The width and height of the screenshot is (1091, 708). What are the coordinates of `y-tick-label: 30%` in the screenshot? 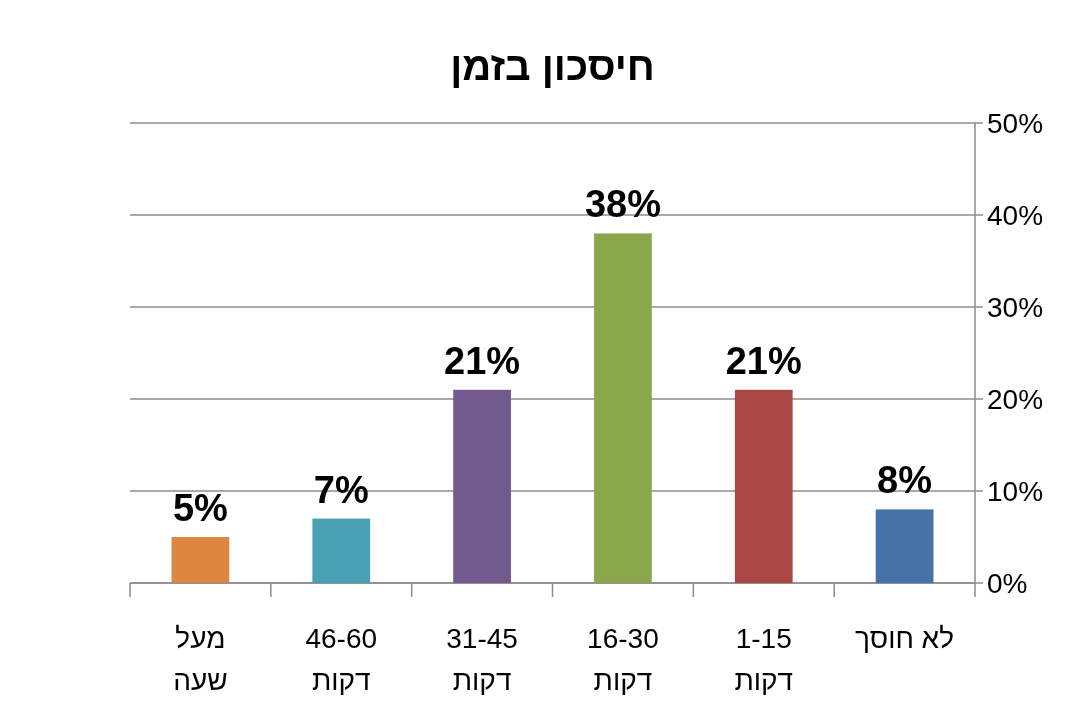 It's located at (1015, 307).